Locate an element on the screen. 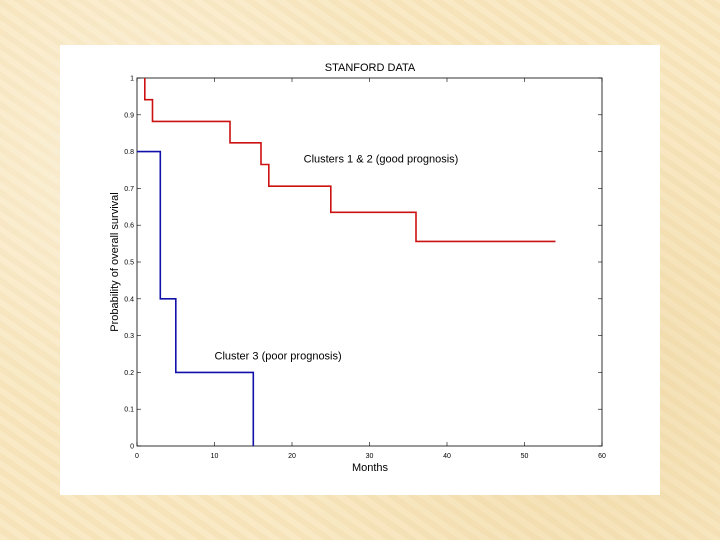 This screenshot has width=720, height=540. x-tick-label-40: 40 is located at coordinates (447, 456).